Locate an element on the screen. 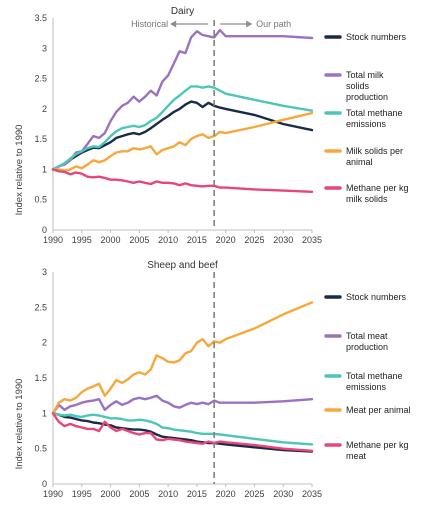 The width and height of the screenshot is (429, 512). arrow-historical-head is located at coordinates (173, 24).